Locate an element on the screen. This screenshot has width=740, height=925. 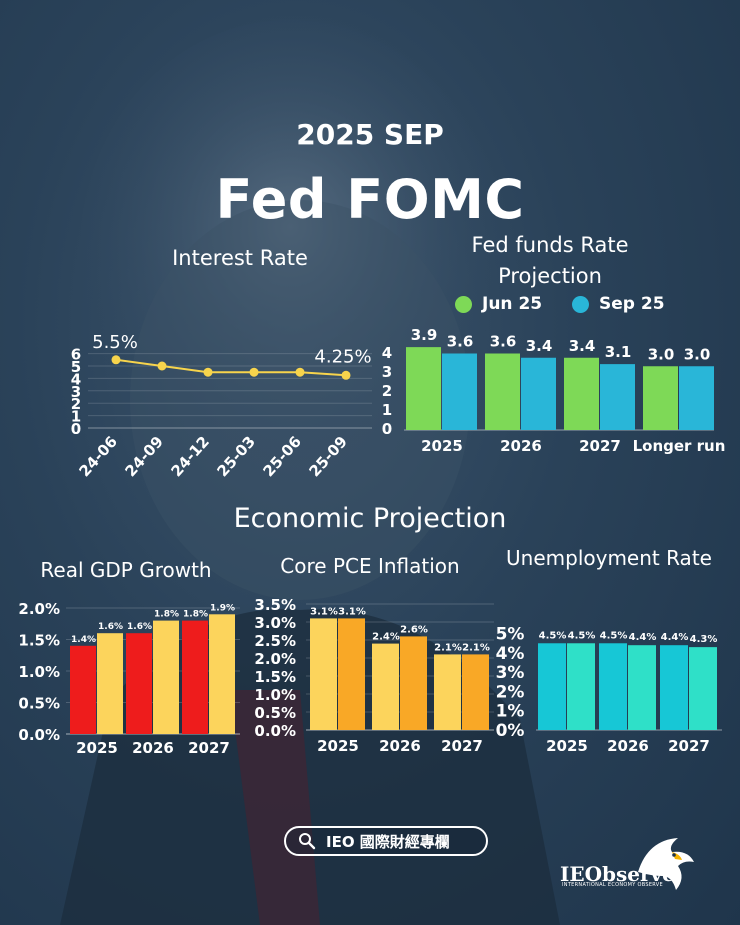
interest-left-tick-label: 6 is located at coordinates (76, 355).